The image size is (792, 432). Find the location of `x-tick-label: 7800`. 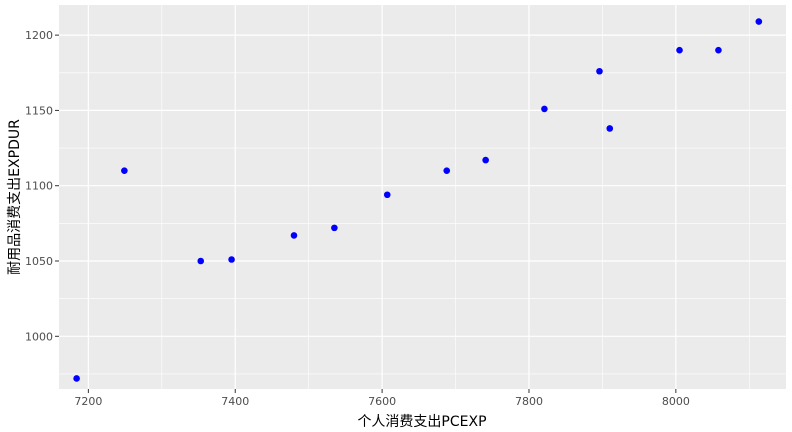

x-tick-label: 7800 is located at coordinates (529, 401).